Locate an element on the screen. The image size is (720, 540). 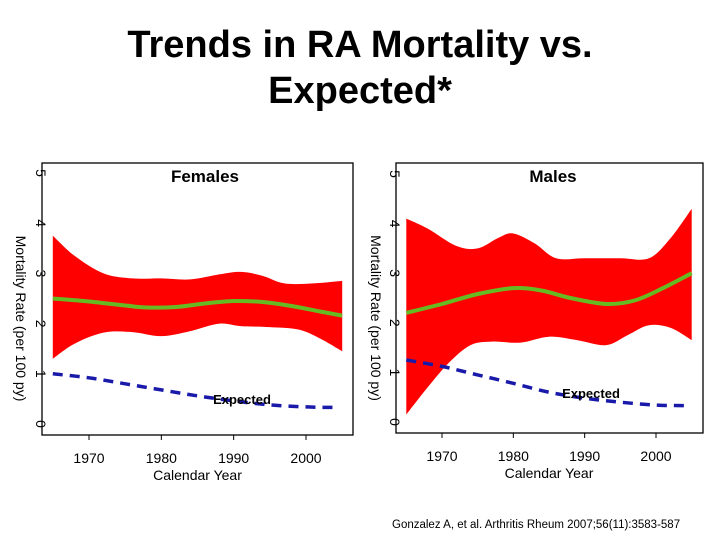
x-axis-label-males: Calendar Year is located at coordinates (549, 473).